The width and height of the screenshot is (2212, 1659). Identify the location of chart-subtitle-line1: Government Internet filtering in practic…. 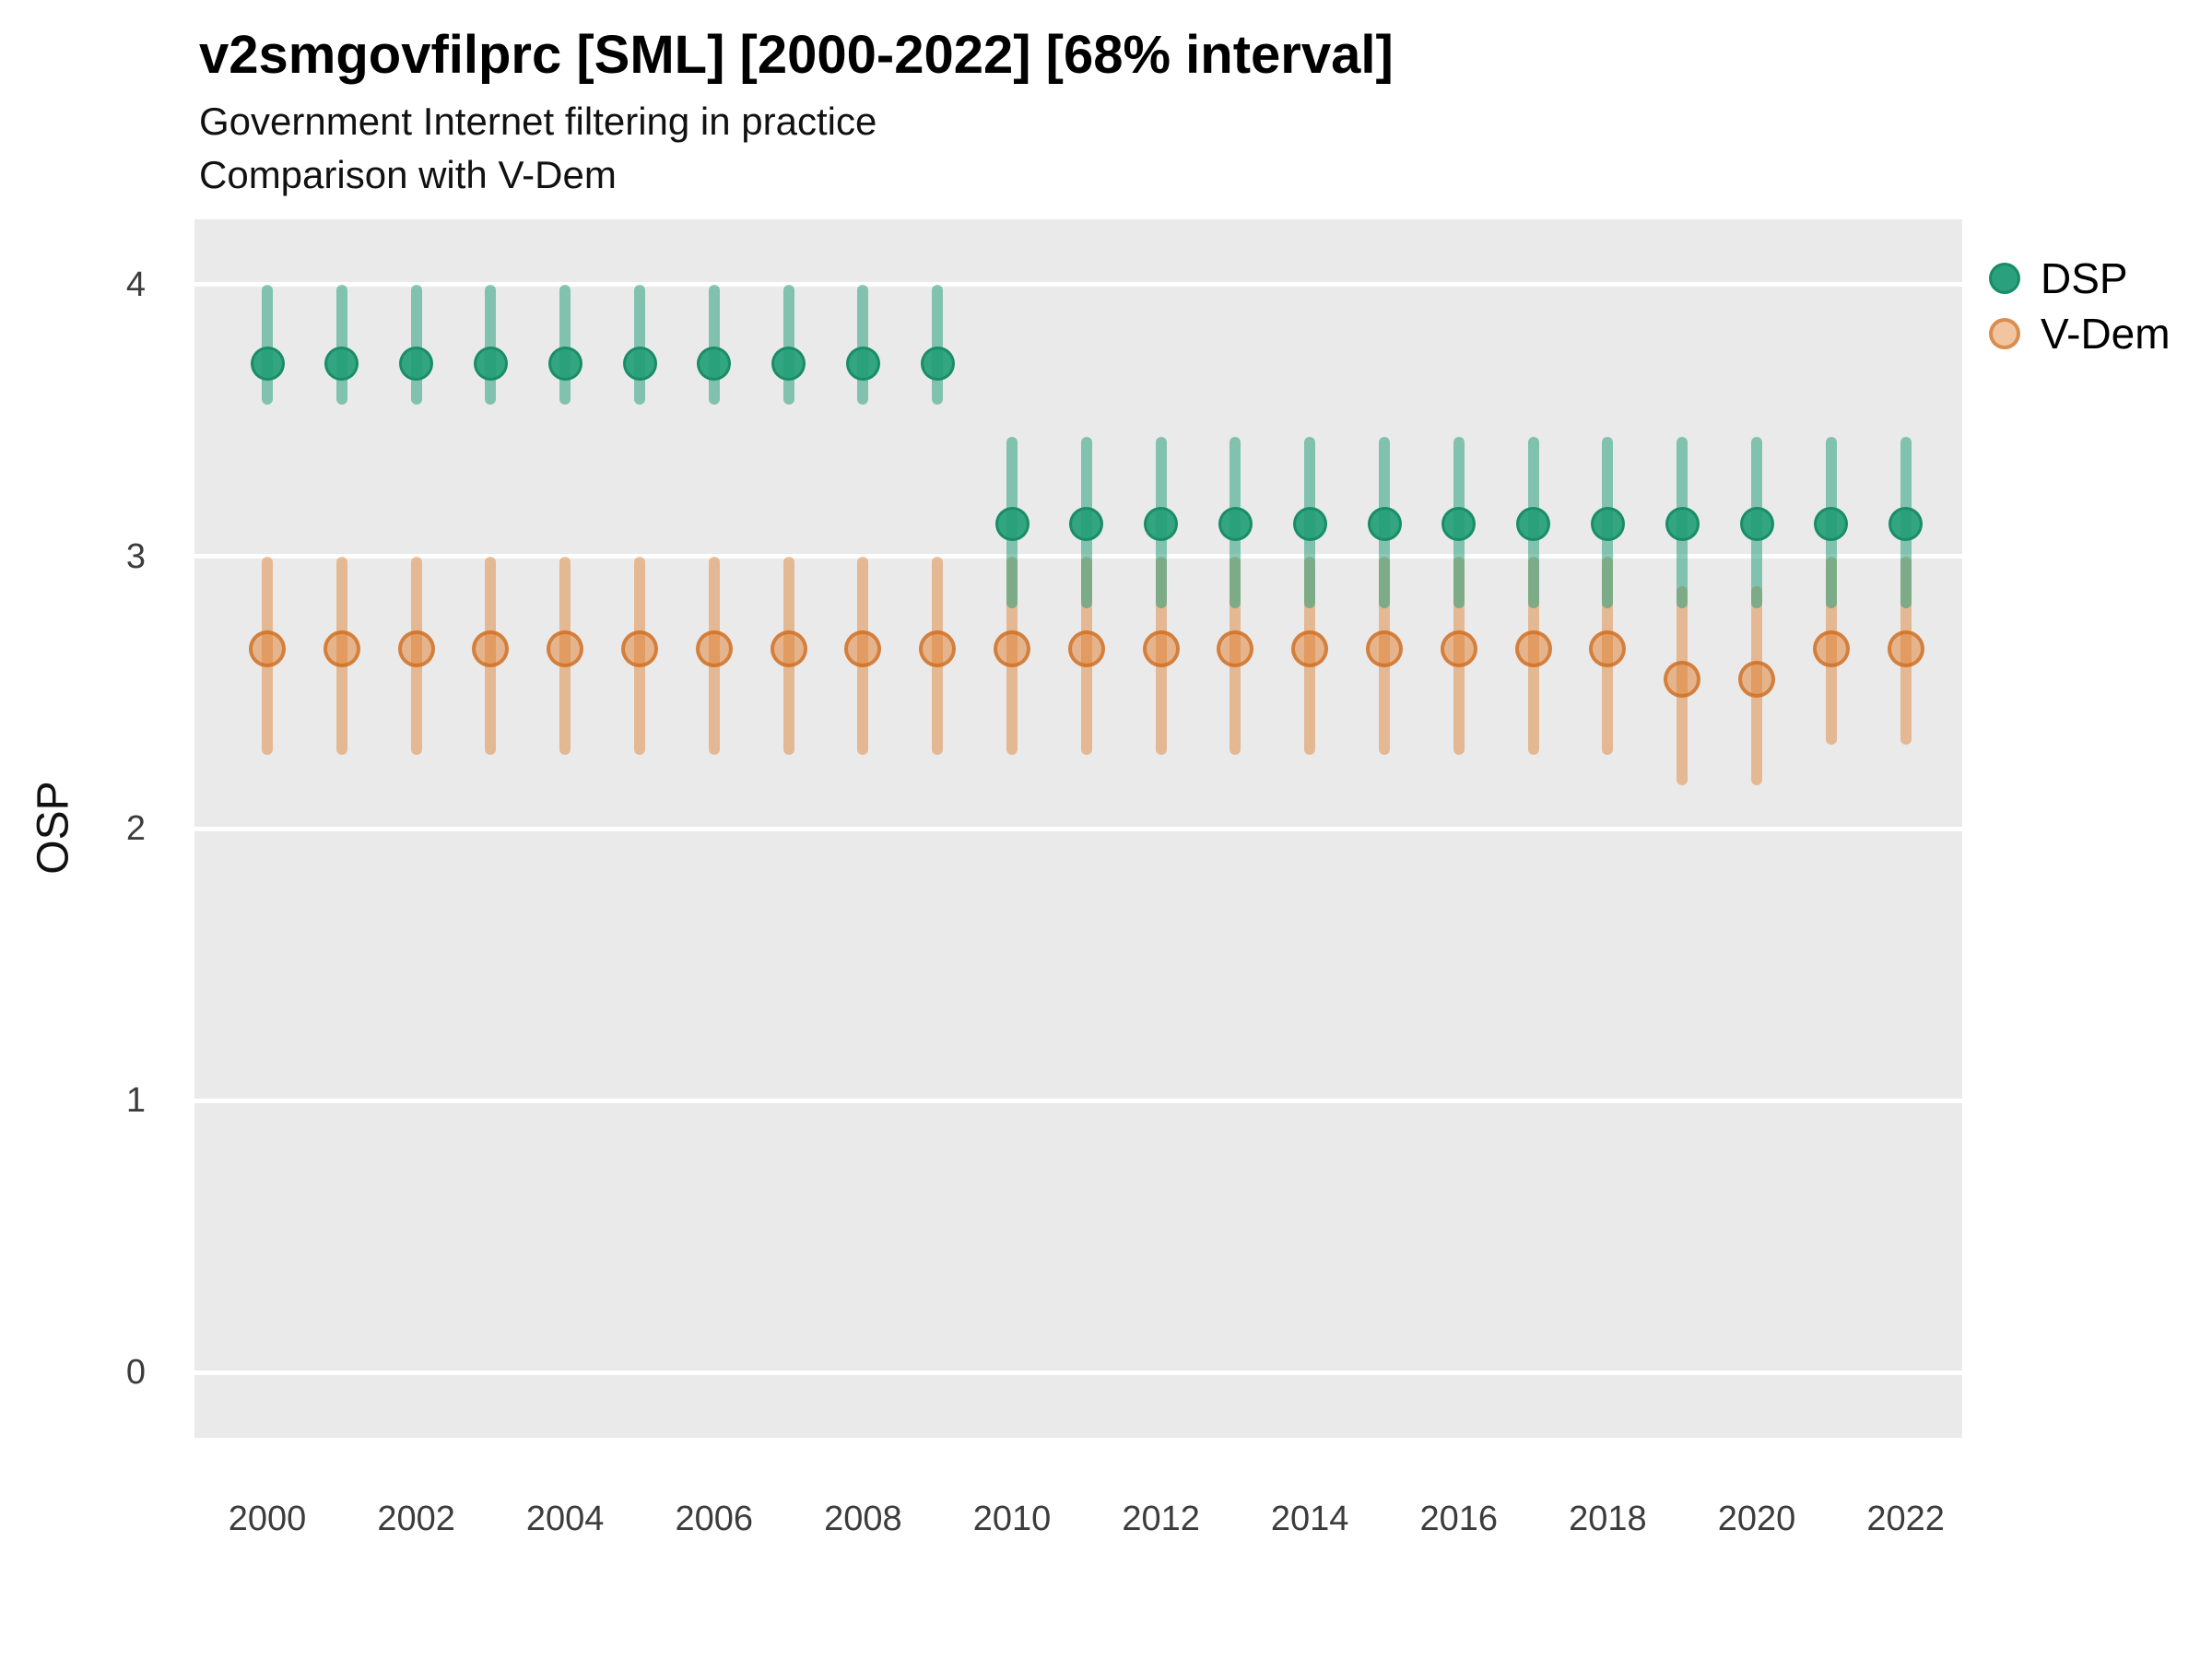
(538, 121).